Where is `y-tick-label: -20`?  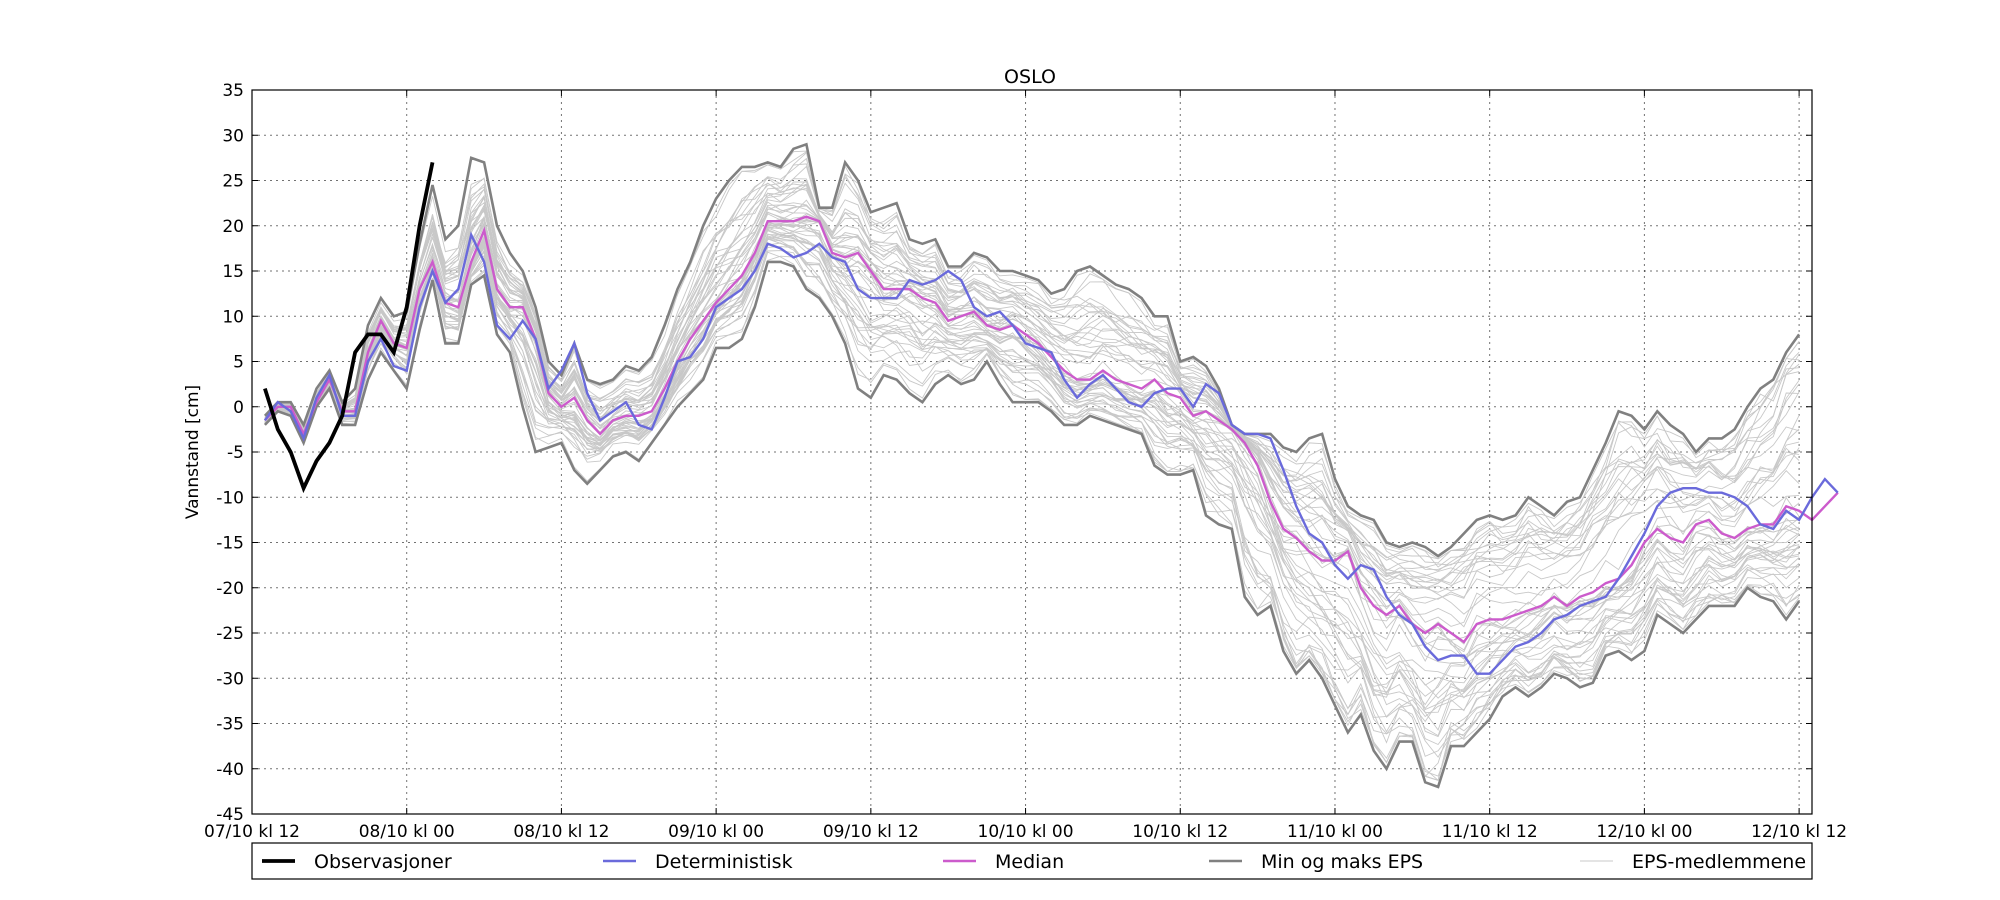
y-tick-label: -20 is located at coordinates (230, 589).